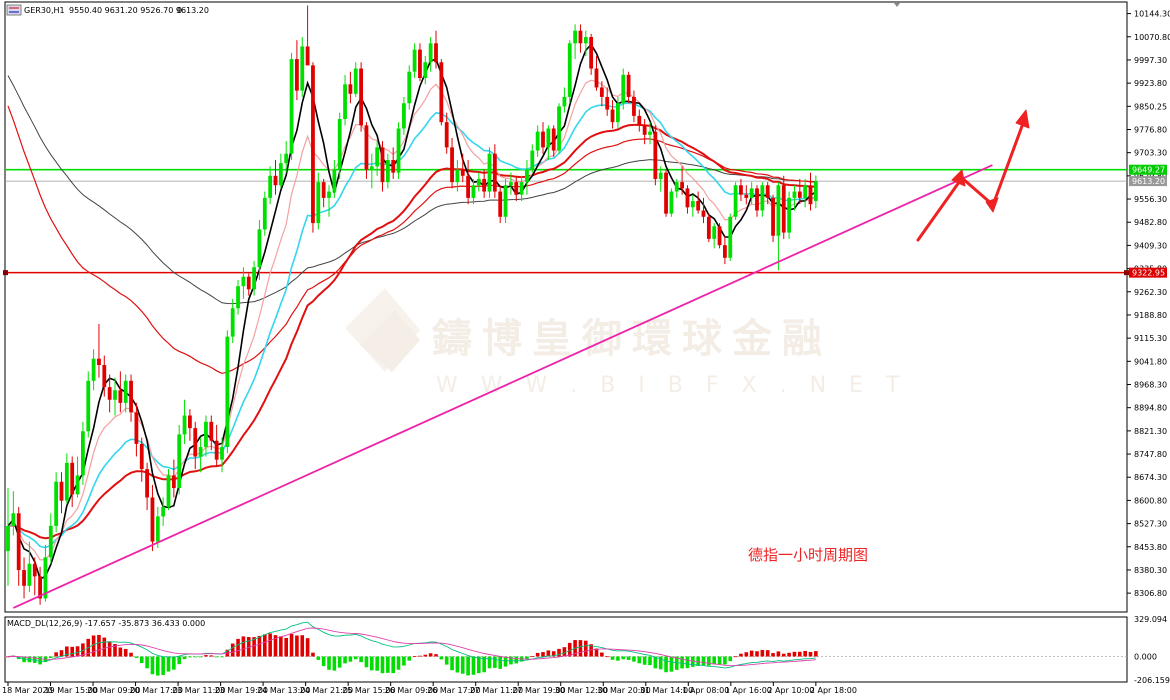 The height and width of the screenshot is (700, 1170). Describe the element at coordinates (790, 690) in the screenshot. I see `x-tick-label: 2 Apr 10:00` at that location.